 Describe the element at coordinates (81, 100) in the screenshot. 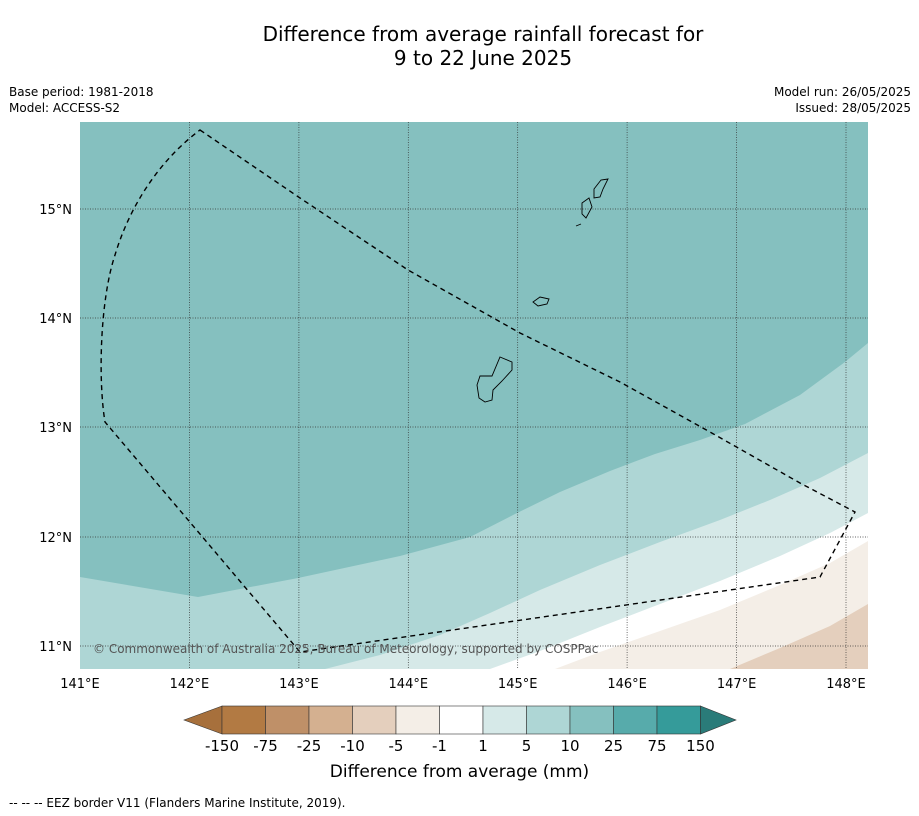

I see `meta-left: Base period: 1981-2018 Model: ACCESS-S2` at that location.